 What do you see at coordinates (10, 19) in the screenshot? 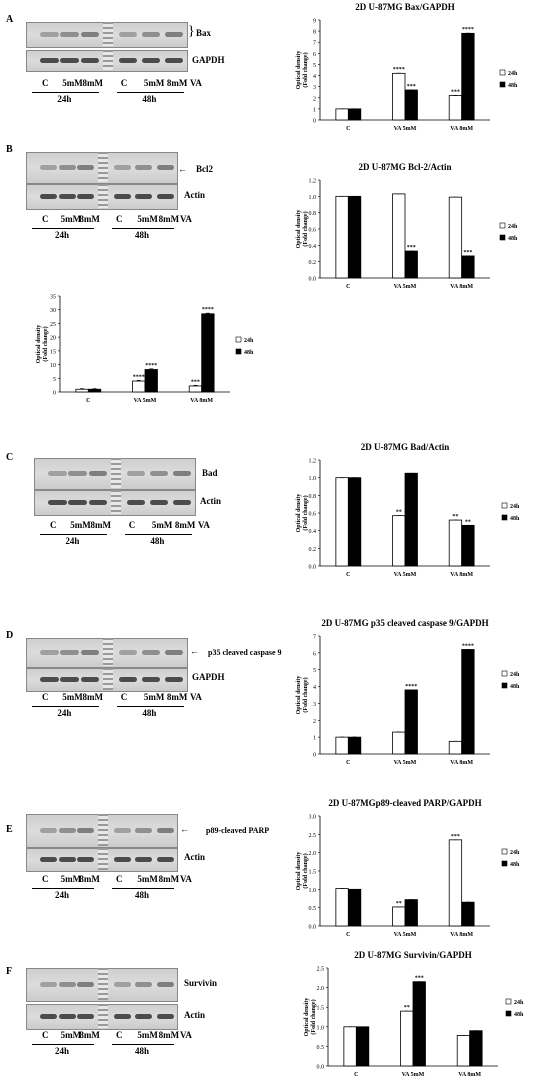
I see `panel-letter: A` at bounding box center [10, 19].